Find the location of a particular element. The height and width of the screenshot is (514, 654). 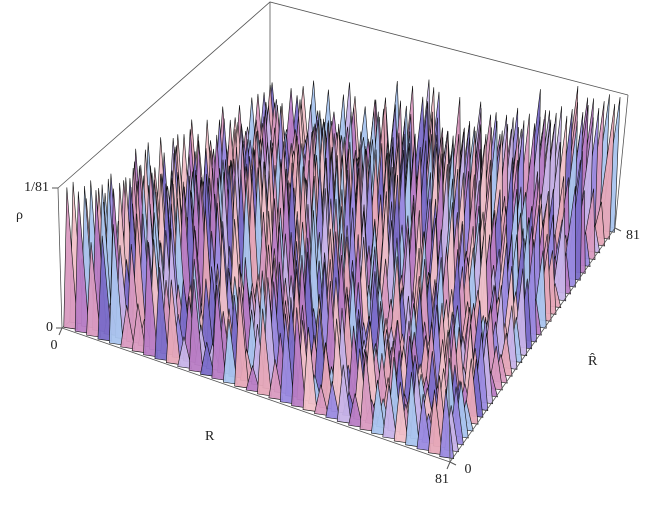

x-axis-label: R is located at coordinates (210, 436).